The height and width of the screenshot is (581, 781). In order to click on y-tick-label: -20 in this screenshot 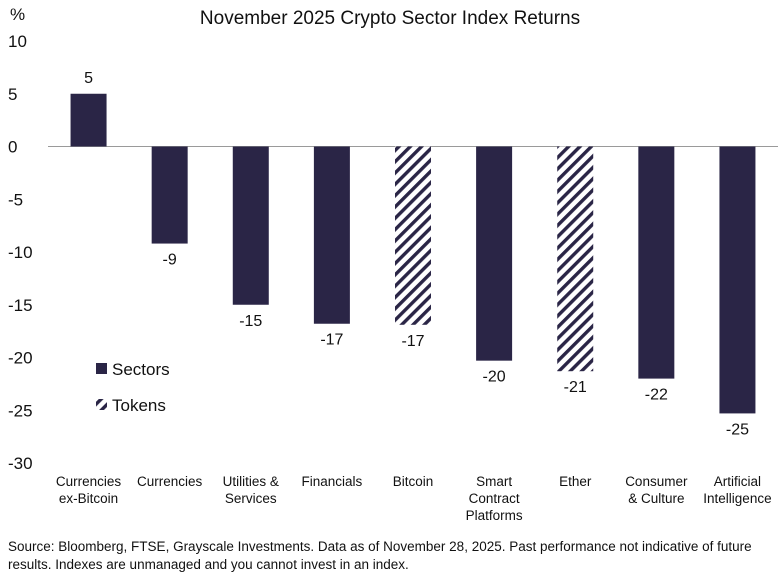, I will do `click(20, 358)`.